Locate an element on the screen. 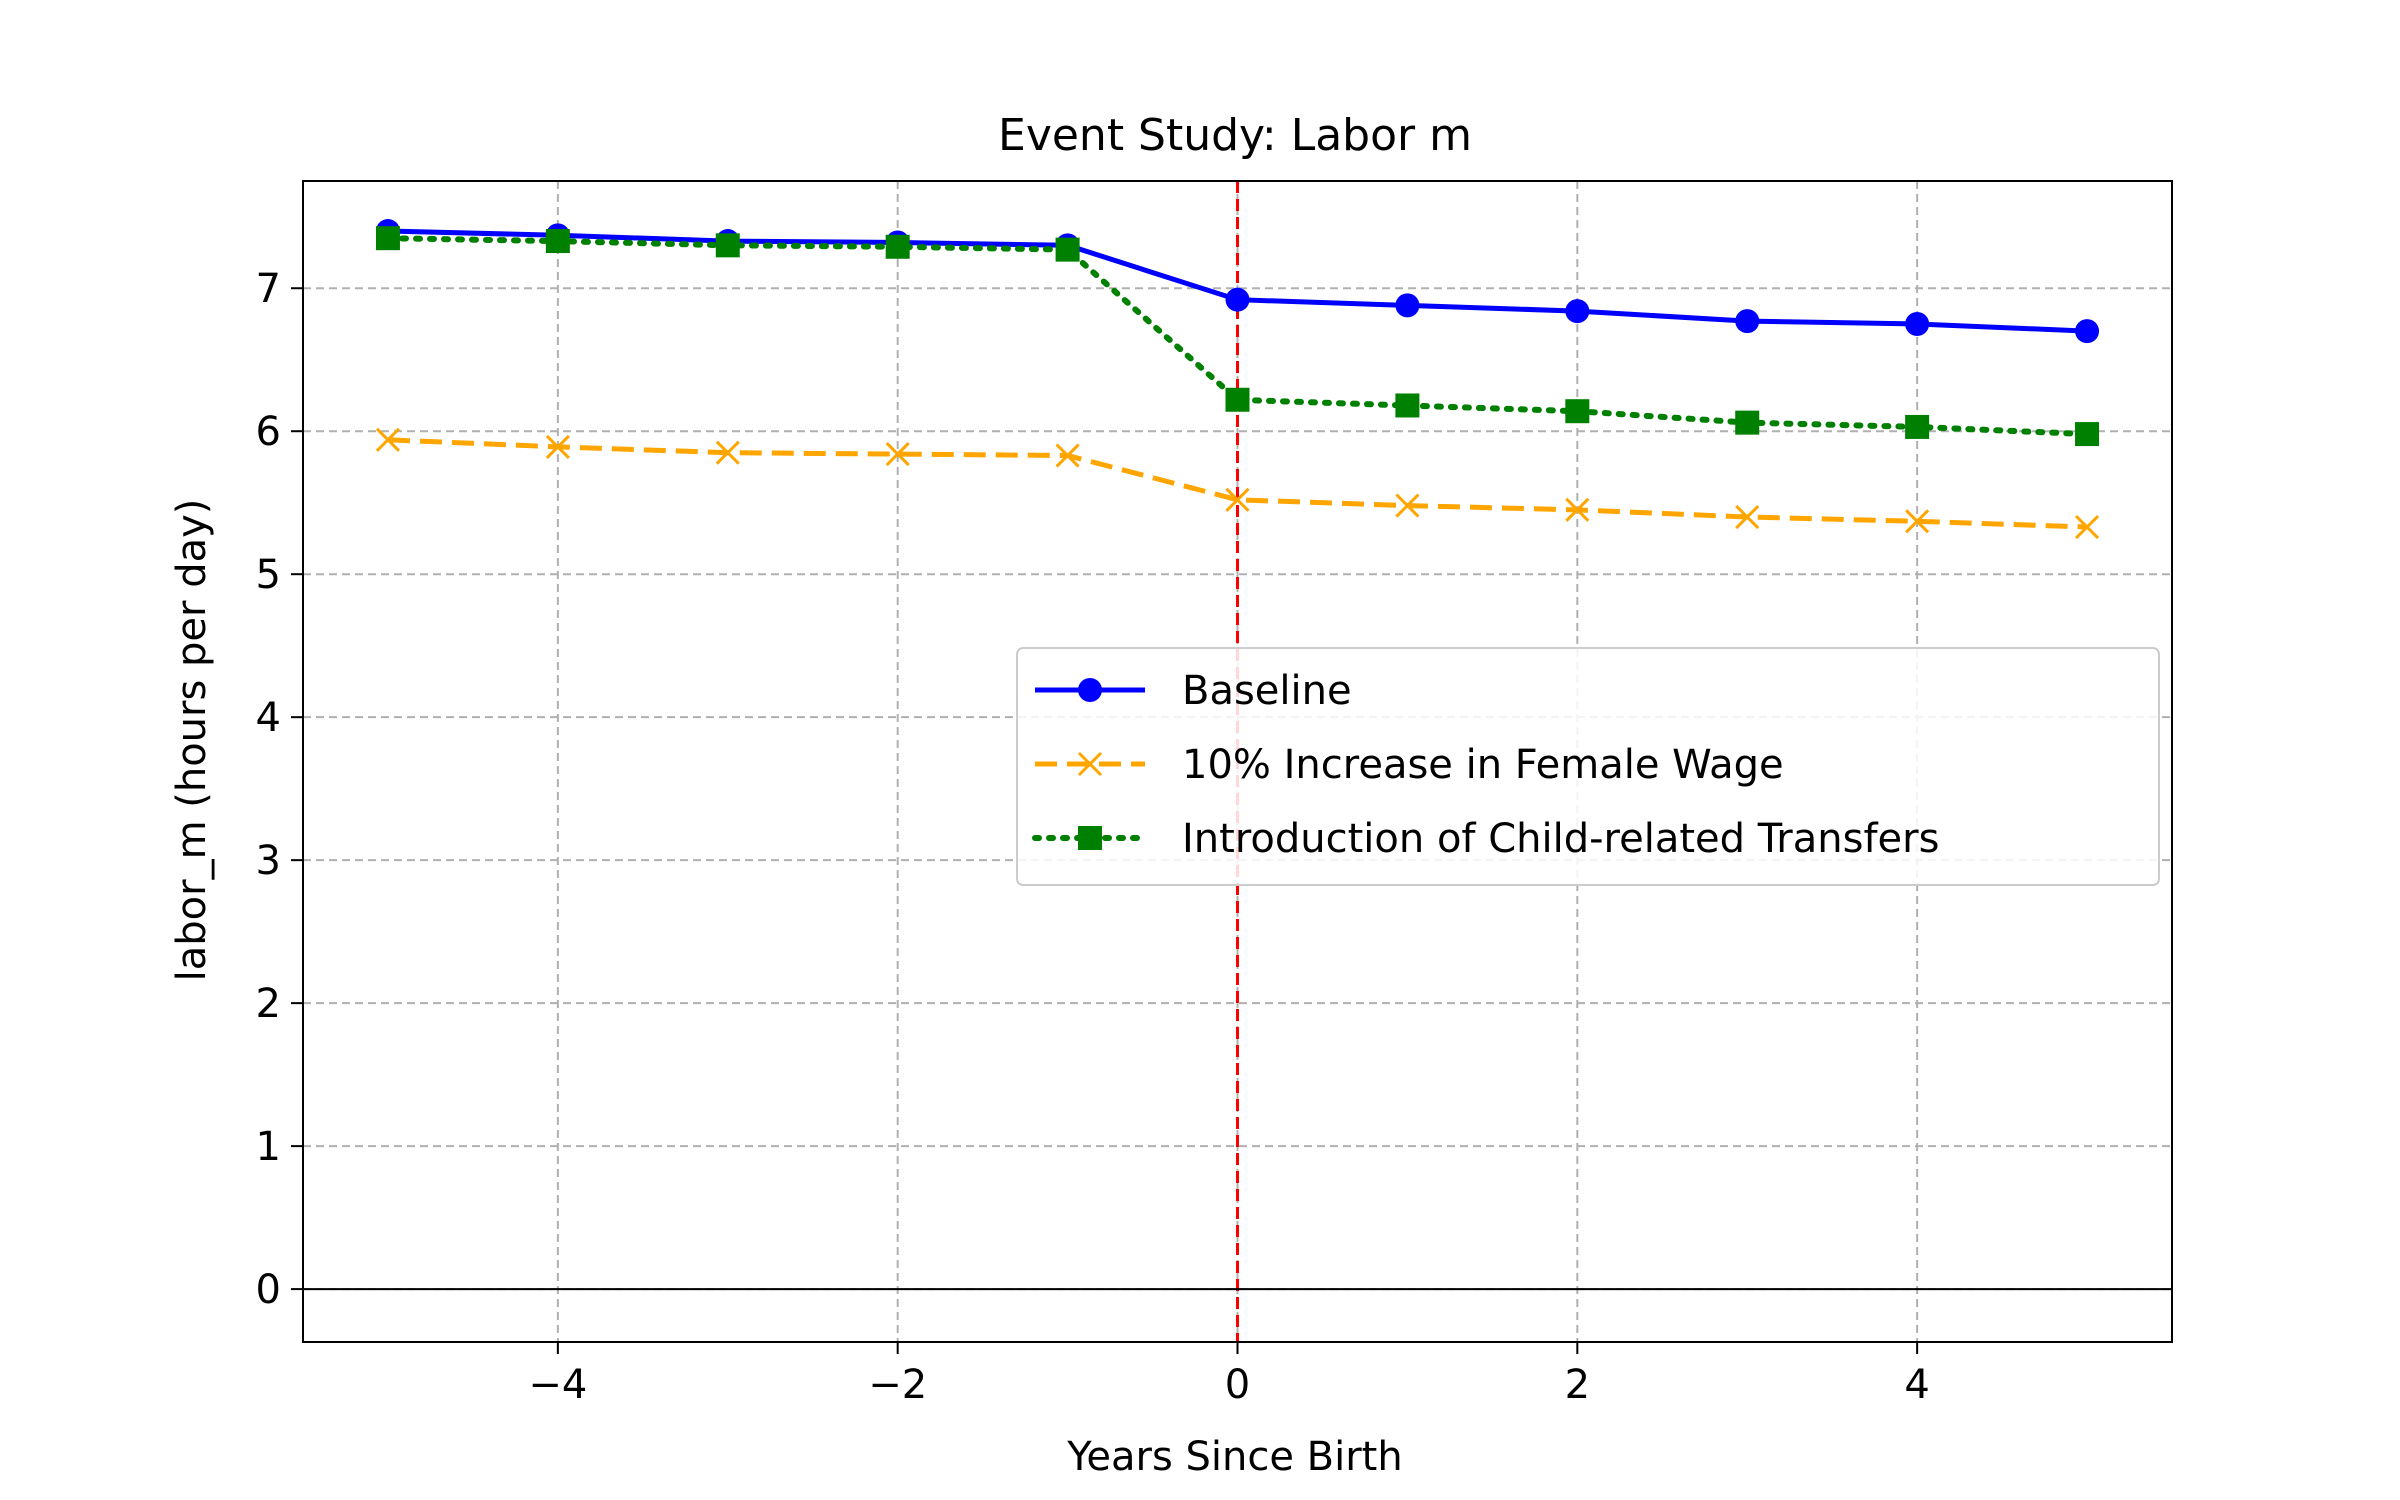  x-tick-label: 4 is located at coordinates (1916, 1385).